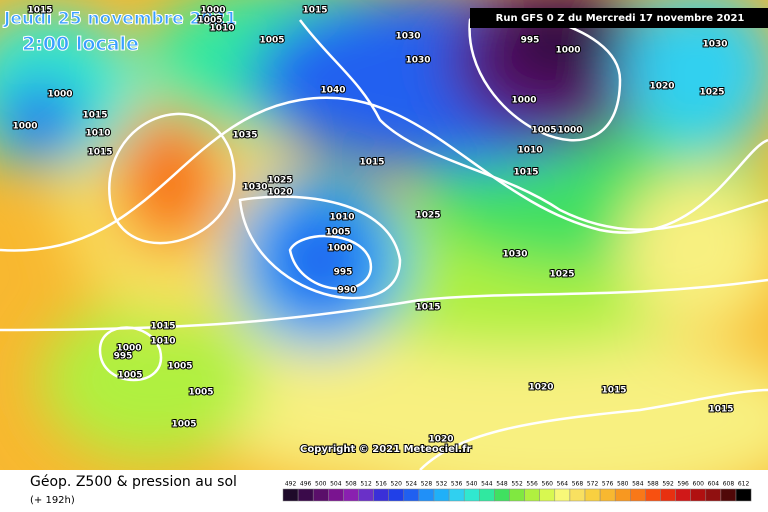 The height and width of the screenshot is (512, 768). What do you see at coordinates (347, 291) in the screenshot?
I see `pressure-label: 990` at bounding box center [347, 291].